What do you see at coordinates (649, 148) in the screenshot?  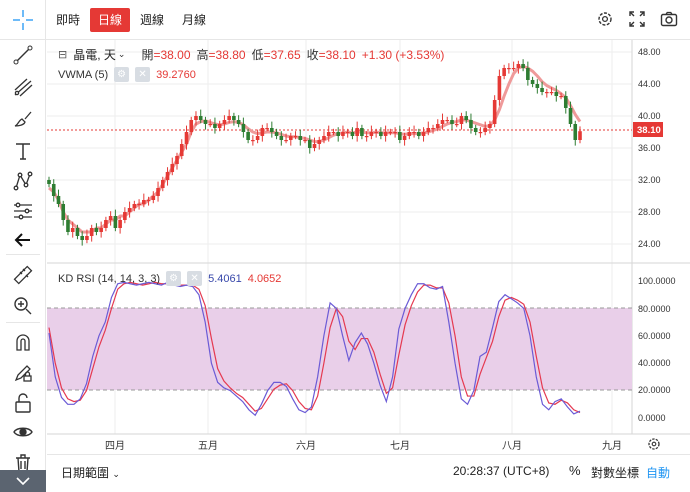 I see `price-axis-label: 36.00` at bounding box center [649, 148].